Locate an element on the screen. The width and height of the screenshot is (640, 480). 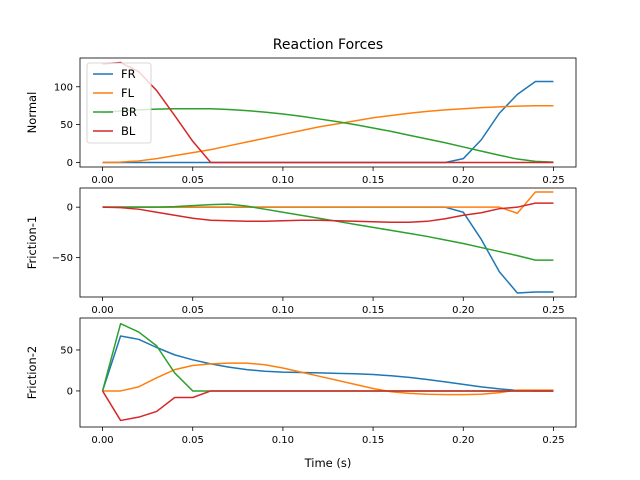
y-tick-label: −50 is located at coordinates (62, 258).